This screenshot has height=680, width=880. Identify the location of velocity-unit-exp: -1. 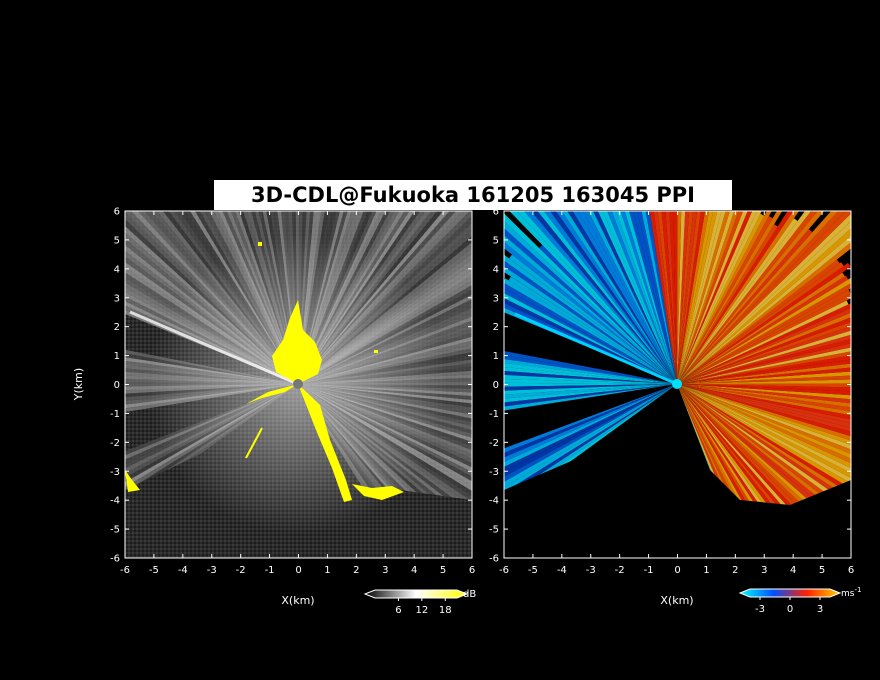
(857, 590).